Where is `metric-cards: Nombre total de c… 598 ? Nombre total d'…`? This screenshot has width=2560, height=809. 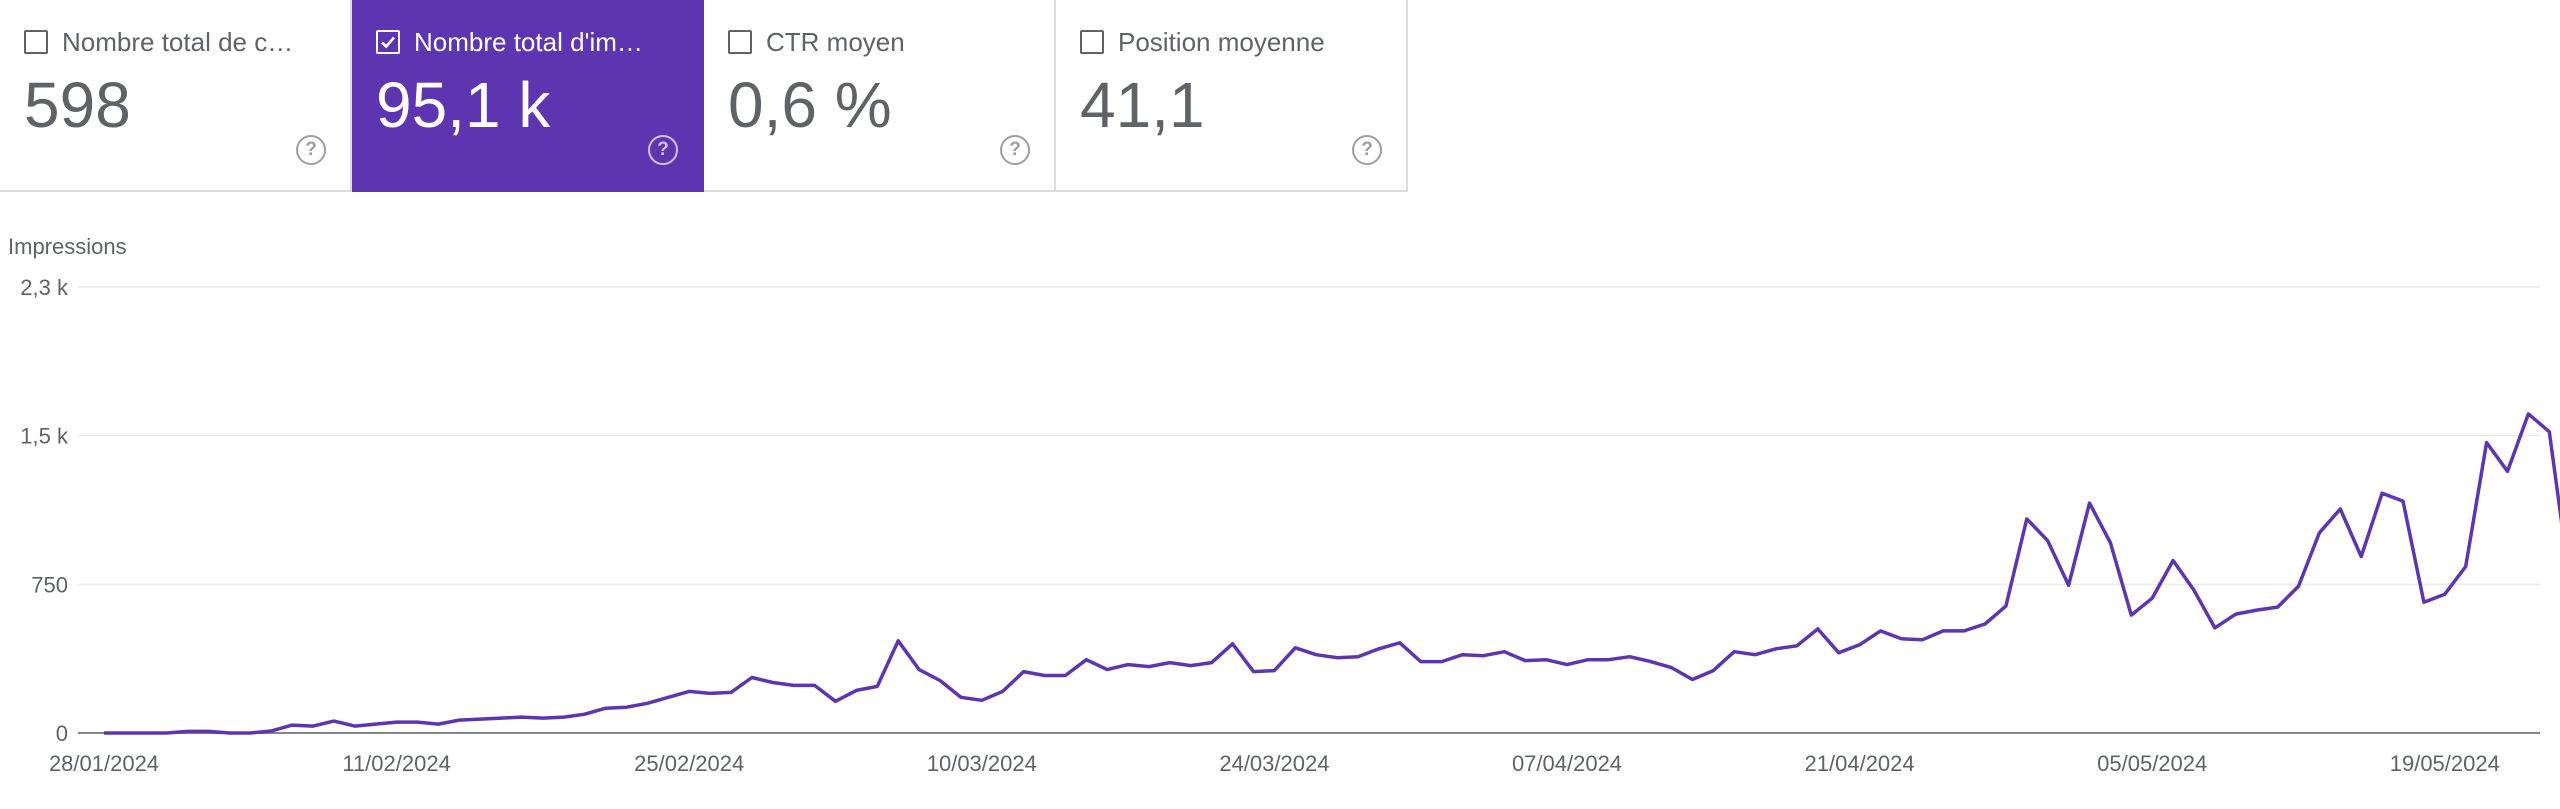 metric-cards: Nombre total de c… 598 ? Nombre total d'… is located at coordinates (704, 96).